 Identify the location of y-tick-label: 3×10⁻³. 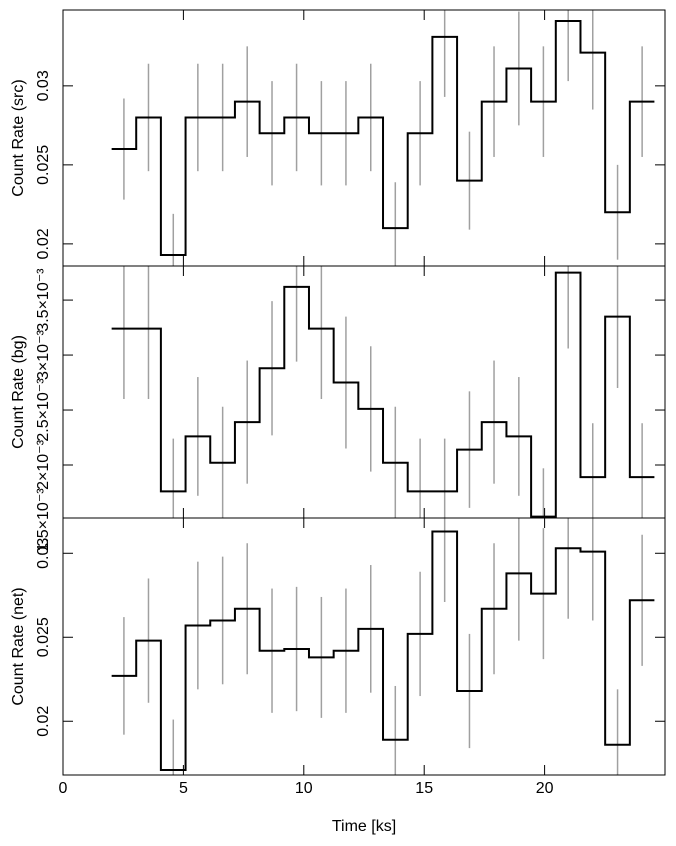
(43, 354).